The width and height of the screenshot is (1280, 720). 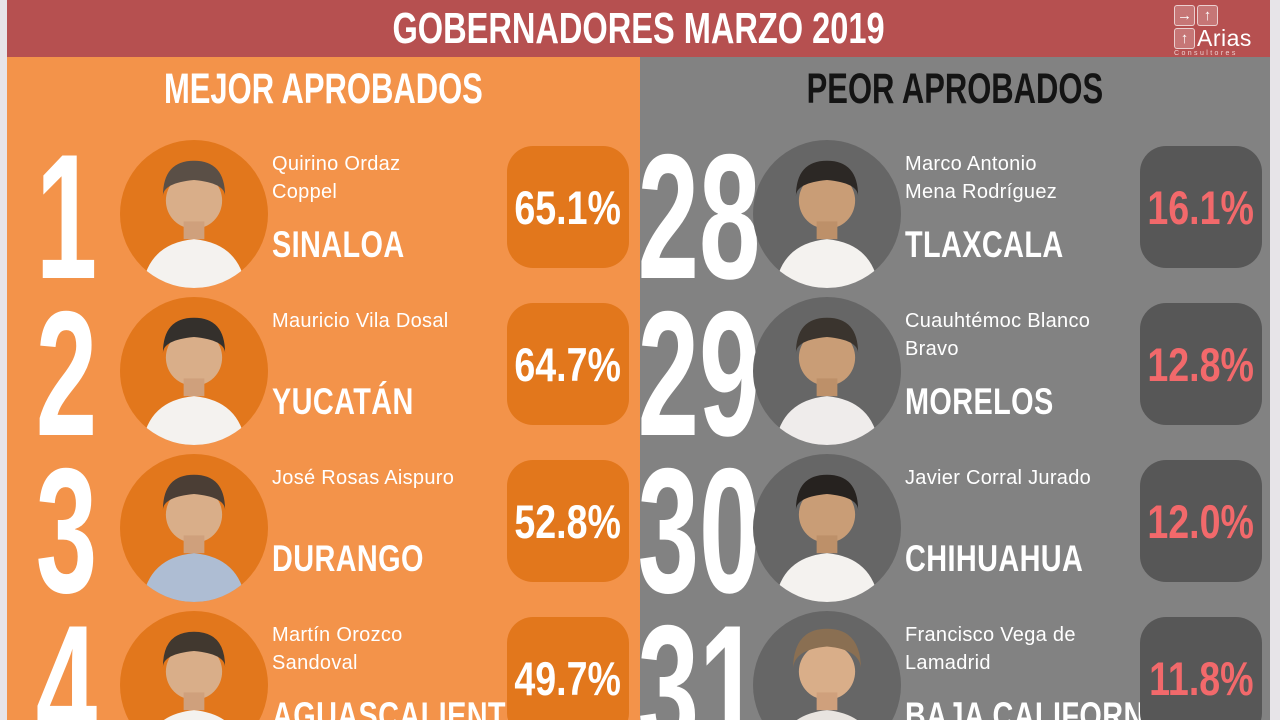 I want to click on panel-title: MEJOR APROBADOS, so click(x=323, y=89).